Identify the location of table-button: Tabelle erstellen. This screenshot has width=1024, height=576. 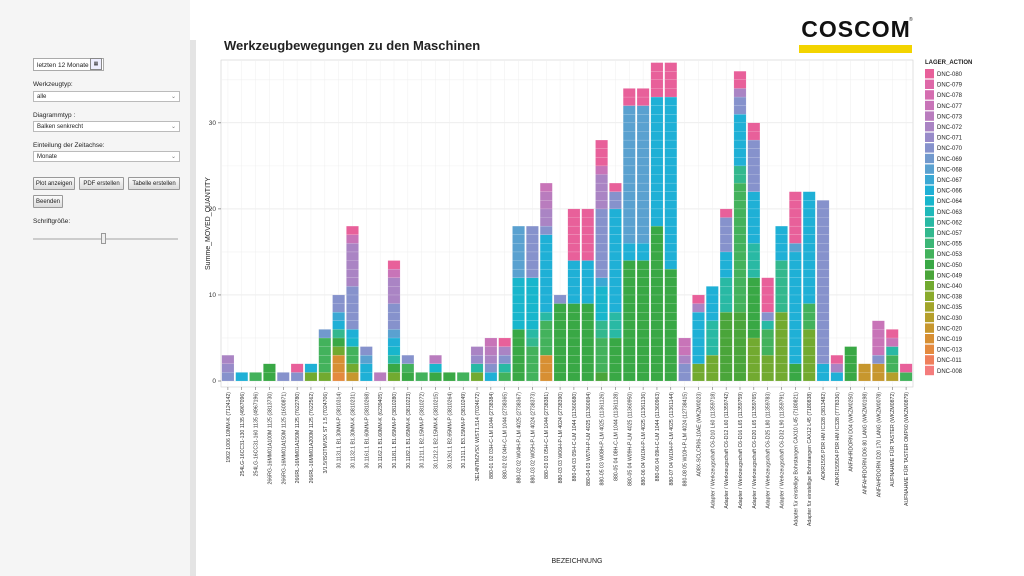
(154, 183).